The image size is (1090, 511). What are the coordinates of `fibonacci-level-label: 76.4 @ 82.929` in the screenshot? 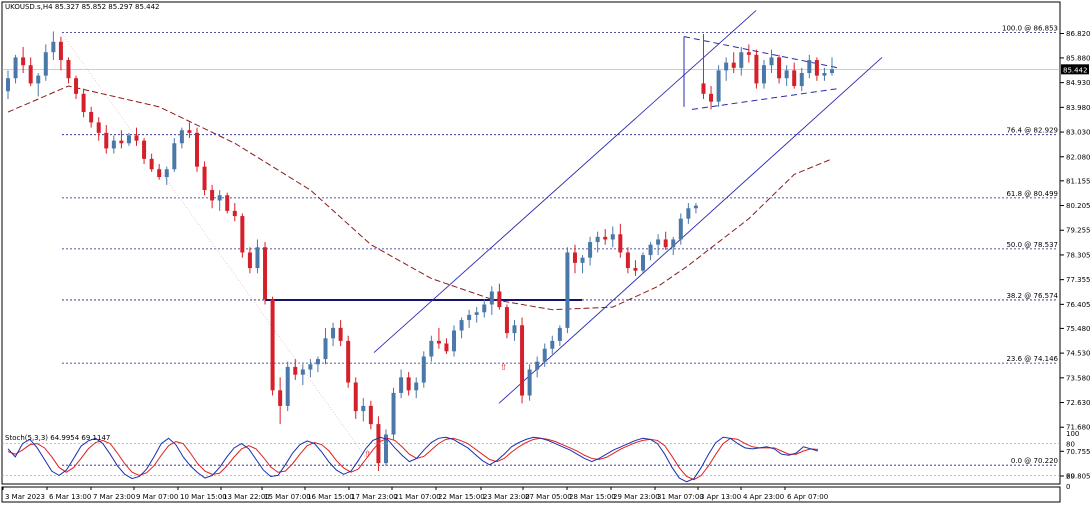 It's located at (1032, 131).